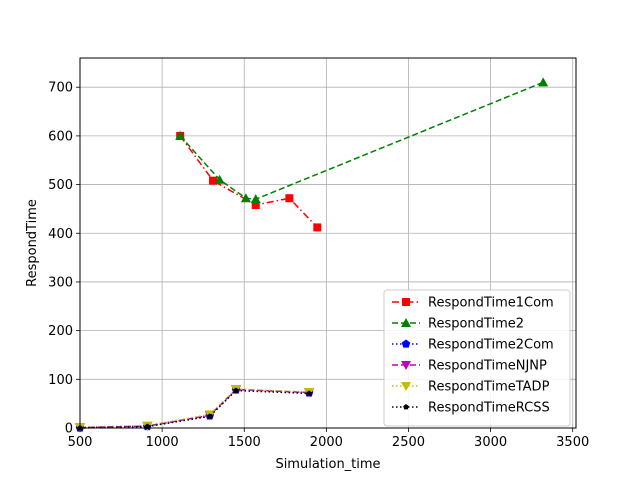  What do you see at coordinates (327, 464) in the screenshot?
I see `x-axis-title: Simulation_time` at bounding box center [327, 464].